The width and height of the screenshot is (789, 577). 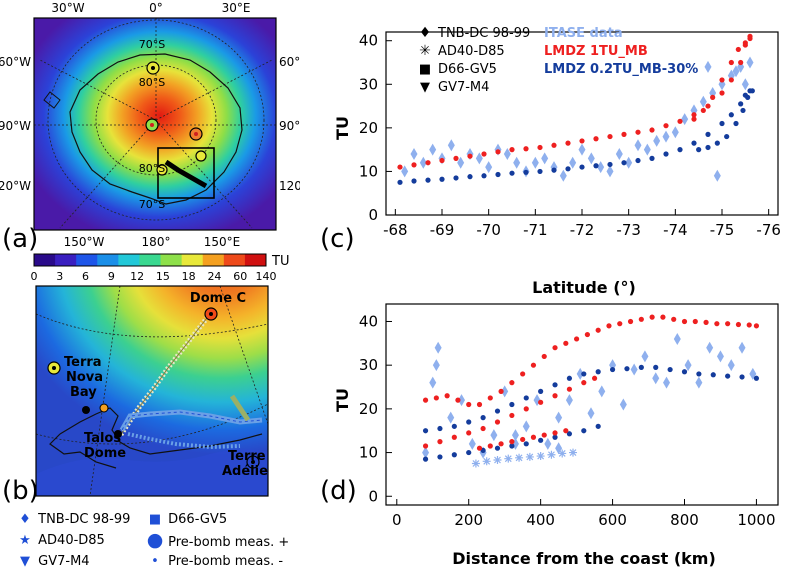 What do you see at coordinates (85, 276) in the screenshot?
I see `colorbar-tick: 6` at bounding box center [85, 276].